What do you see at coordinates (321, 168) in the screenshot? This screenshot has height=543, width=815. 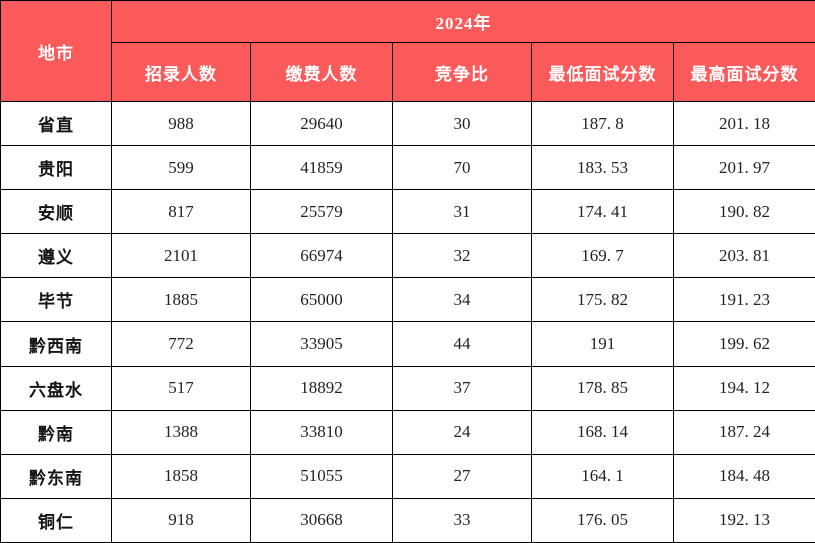 I see `value-cell: 41859` at bounding box center [321, 168].